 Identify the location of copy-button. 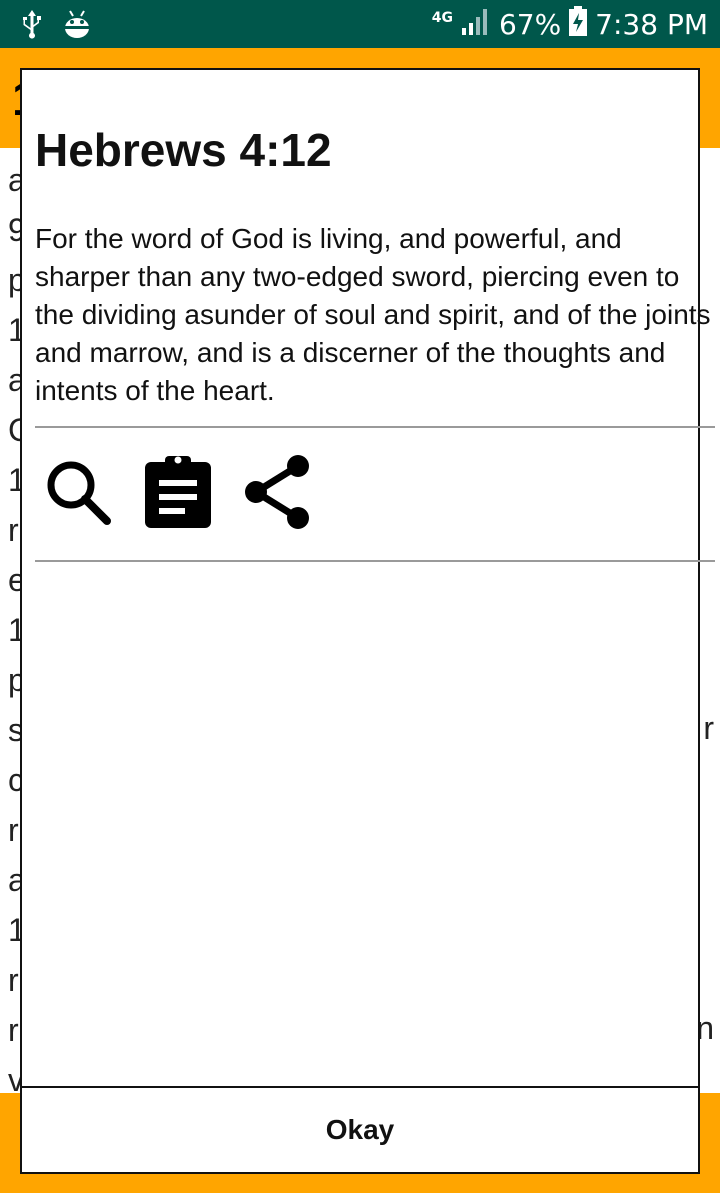
(178, 492).